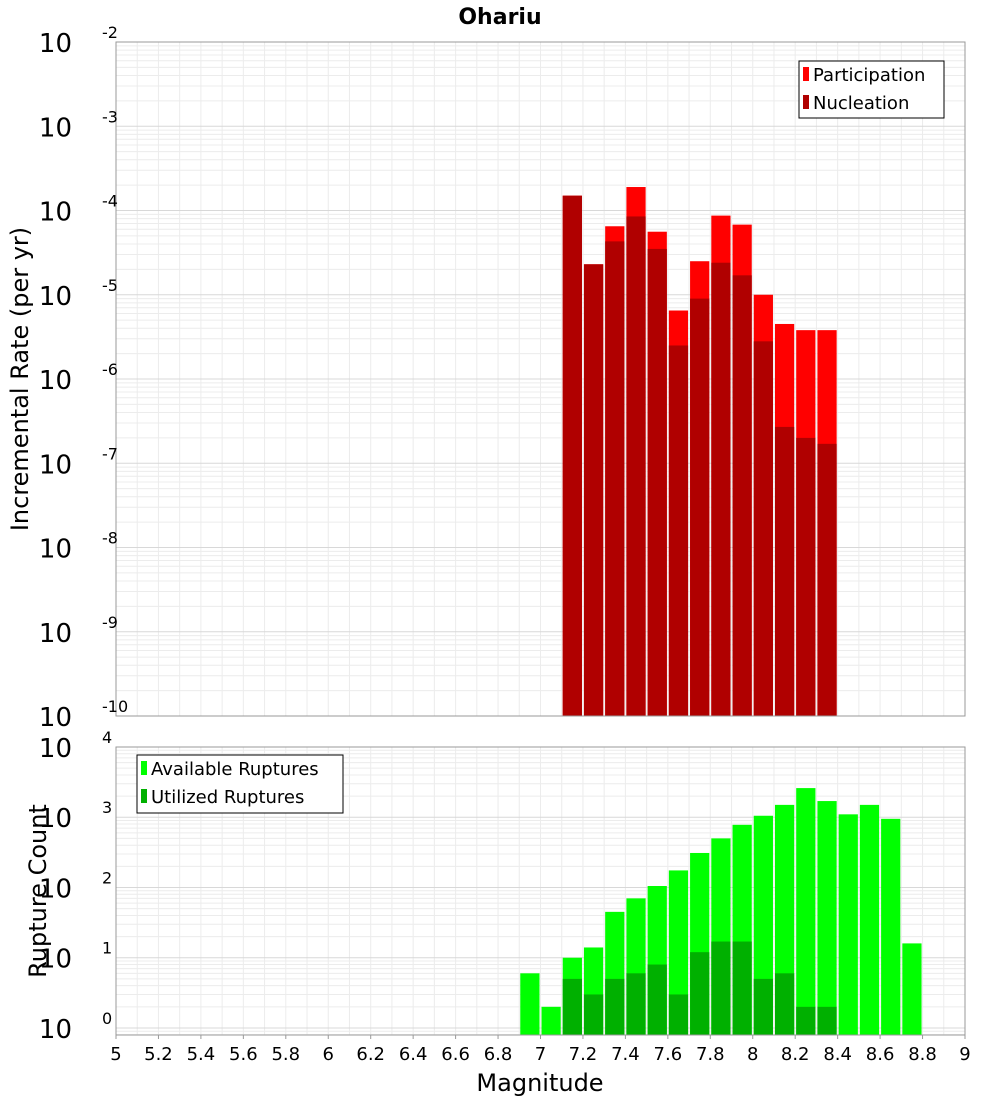 The image size is (1000, 1100). I want to click on count-plot-ytick-exponent: 4, so click(107, 737).